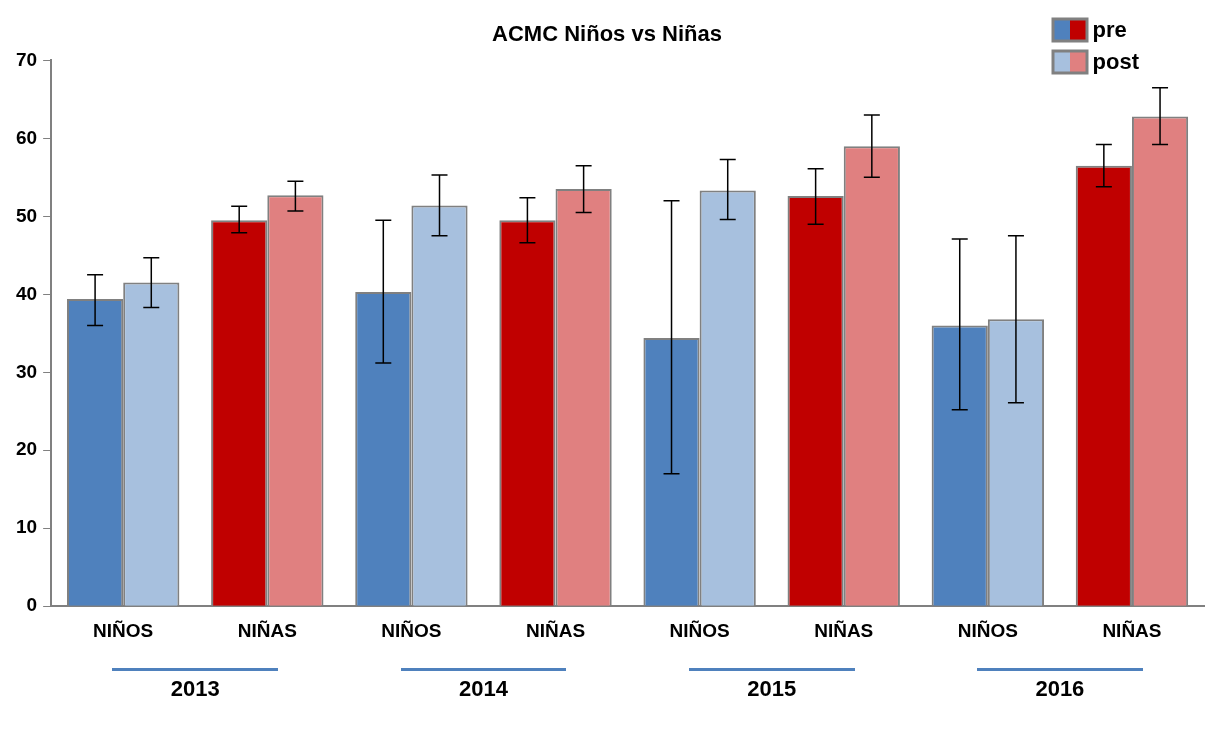 The image size is (1214, 747). What do you see at coordinates (607, 34) in the screenshot?
I see `chart-title: ACMC Niños vs Niñas` at bounding box center [607, 34].